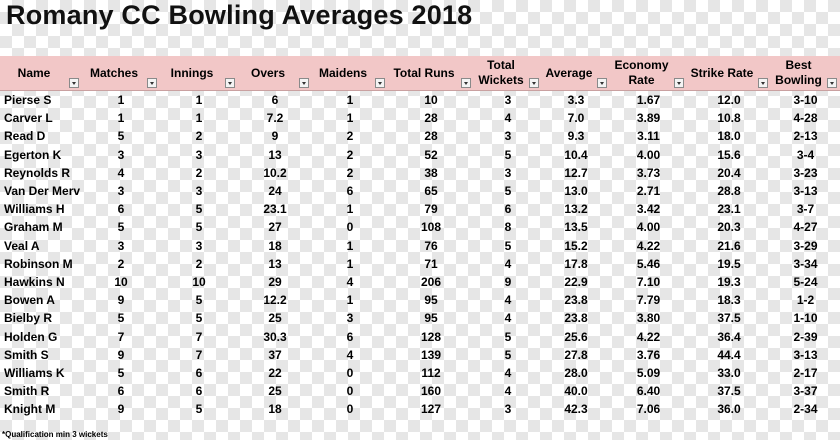  What do you see at coordinates (431, 73) in the screenshot?
I see `column-header-total-runs: Total Runs` at bounding box center [431, 73].